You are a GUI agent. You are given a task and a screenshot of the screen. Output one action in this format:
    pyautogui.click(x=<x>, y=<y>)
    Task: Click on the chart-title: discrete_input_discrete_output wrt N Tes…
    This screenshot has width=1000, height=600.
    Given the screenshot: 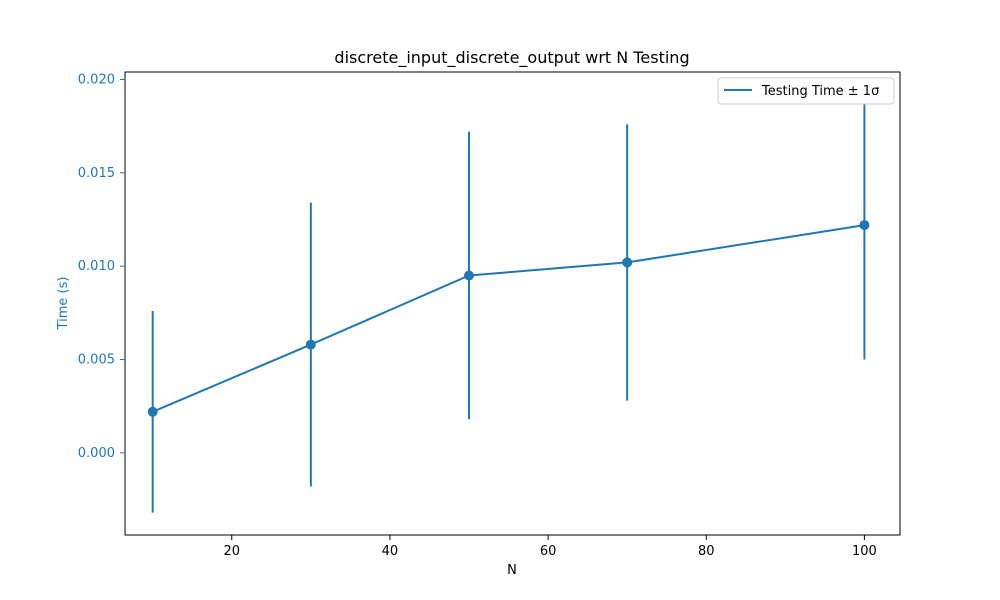 What is the action you would take?
    pyautogui.click(x=511, y=58)
    